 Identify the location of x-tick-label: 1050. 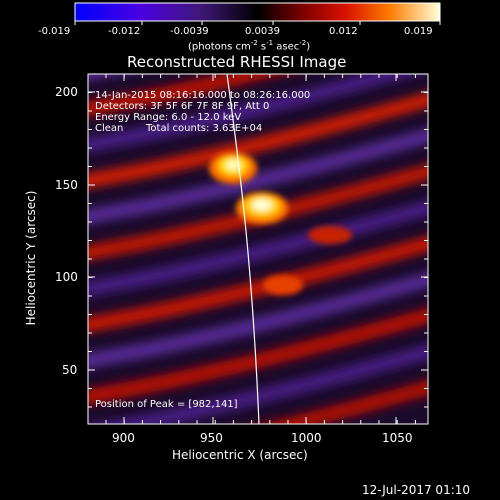
(397, 438).